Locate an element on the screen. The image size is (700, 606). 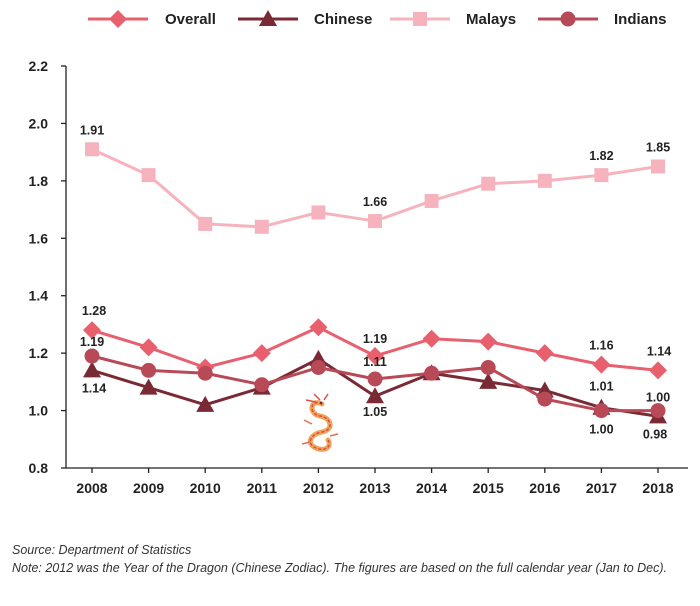
data-label-indians: 1.11 is located at coordinates (375, 362).